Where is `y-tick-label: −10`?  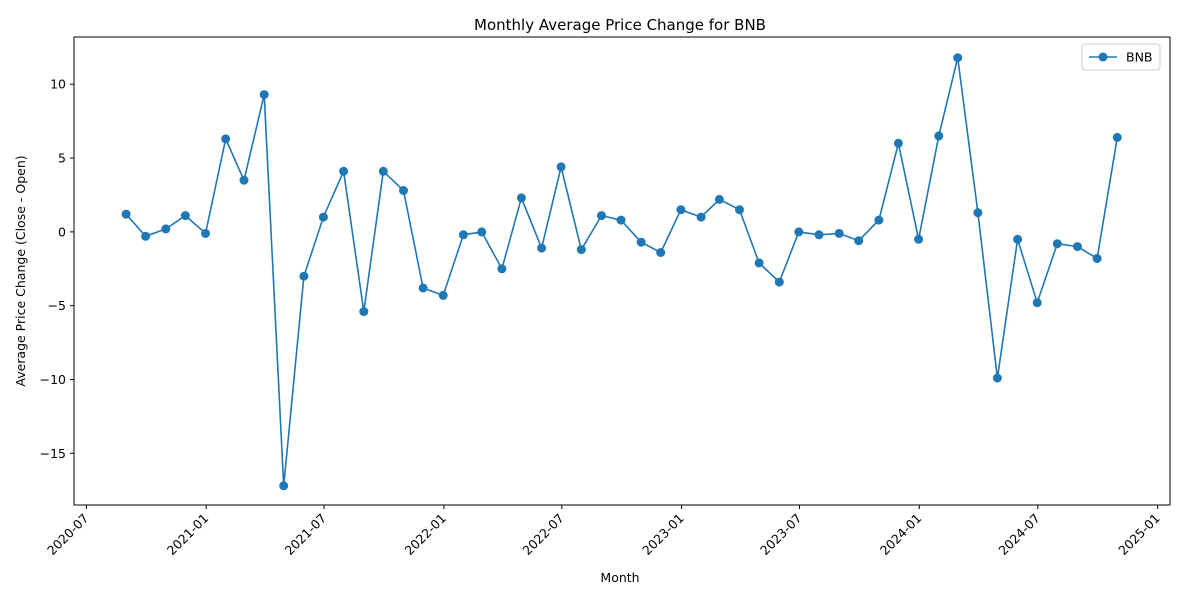 y-tick-label: −10 is located at coordinates (53, 379).